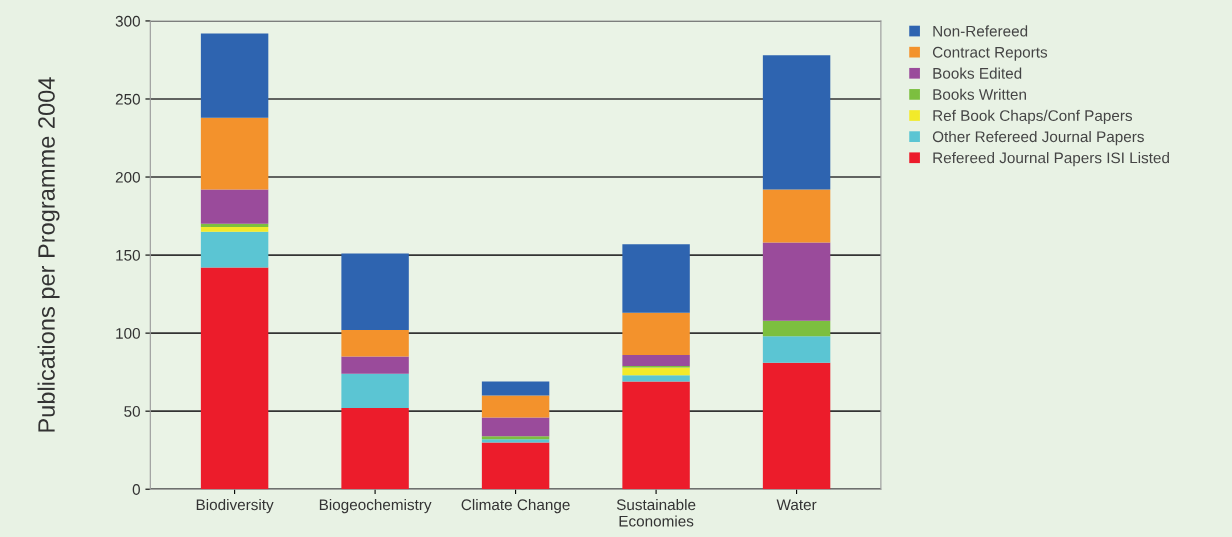  Describe the element at coordinates (132, 411) in the screenshot. I see `y-tick-label: 50` at that location.